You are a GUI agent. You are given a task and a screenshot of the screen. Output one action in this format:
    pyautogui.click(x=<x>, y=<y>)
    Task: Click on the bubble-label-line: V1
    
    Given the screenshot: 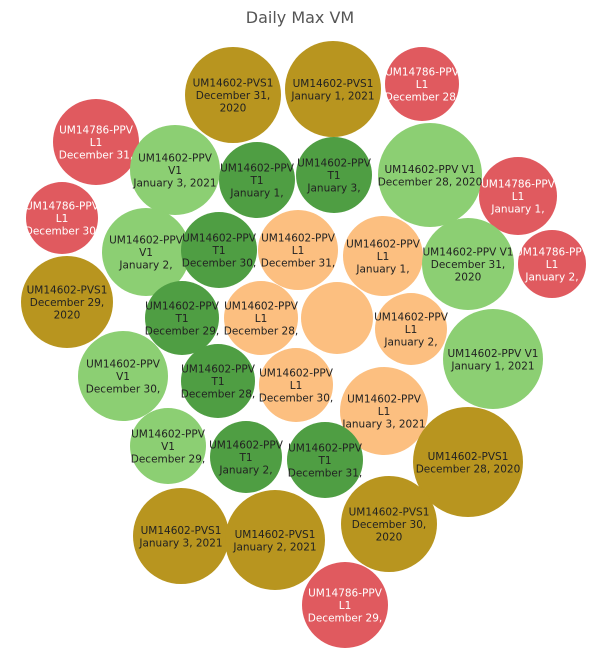 What is the action you would take?
    pyautogui.click(x=168, y=447)
    